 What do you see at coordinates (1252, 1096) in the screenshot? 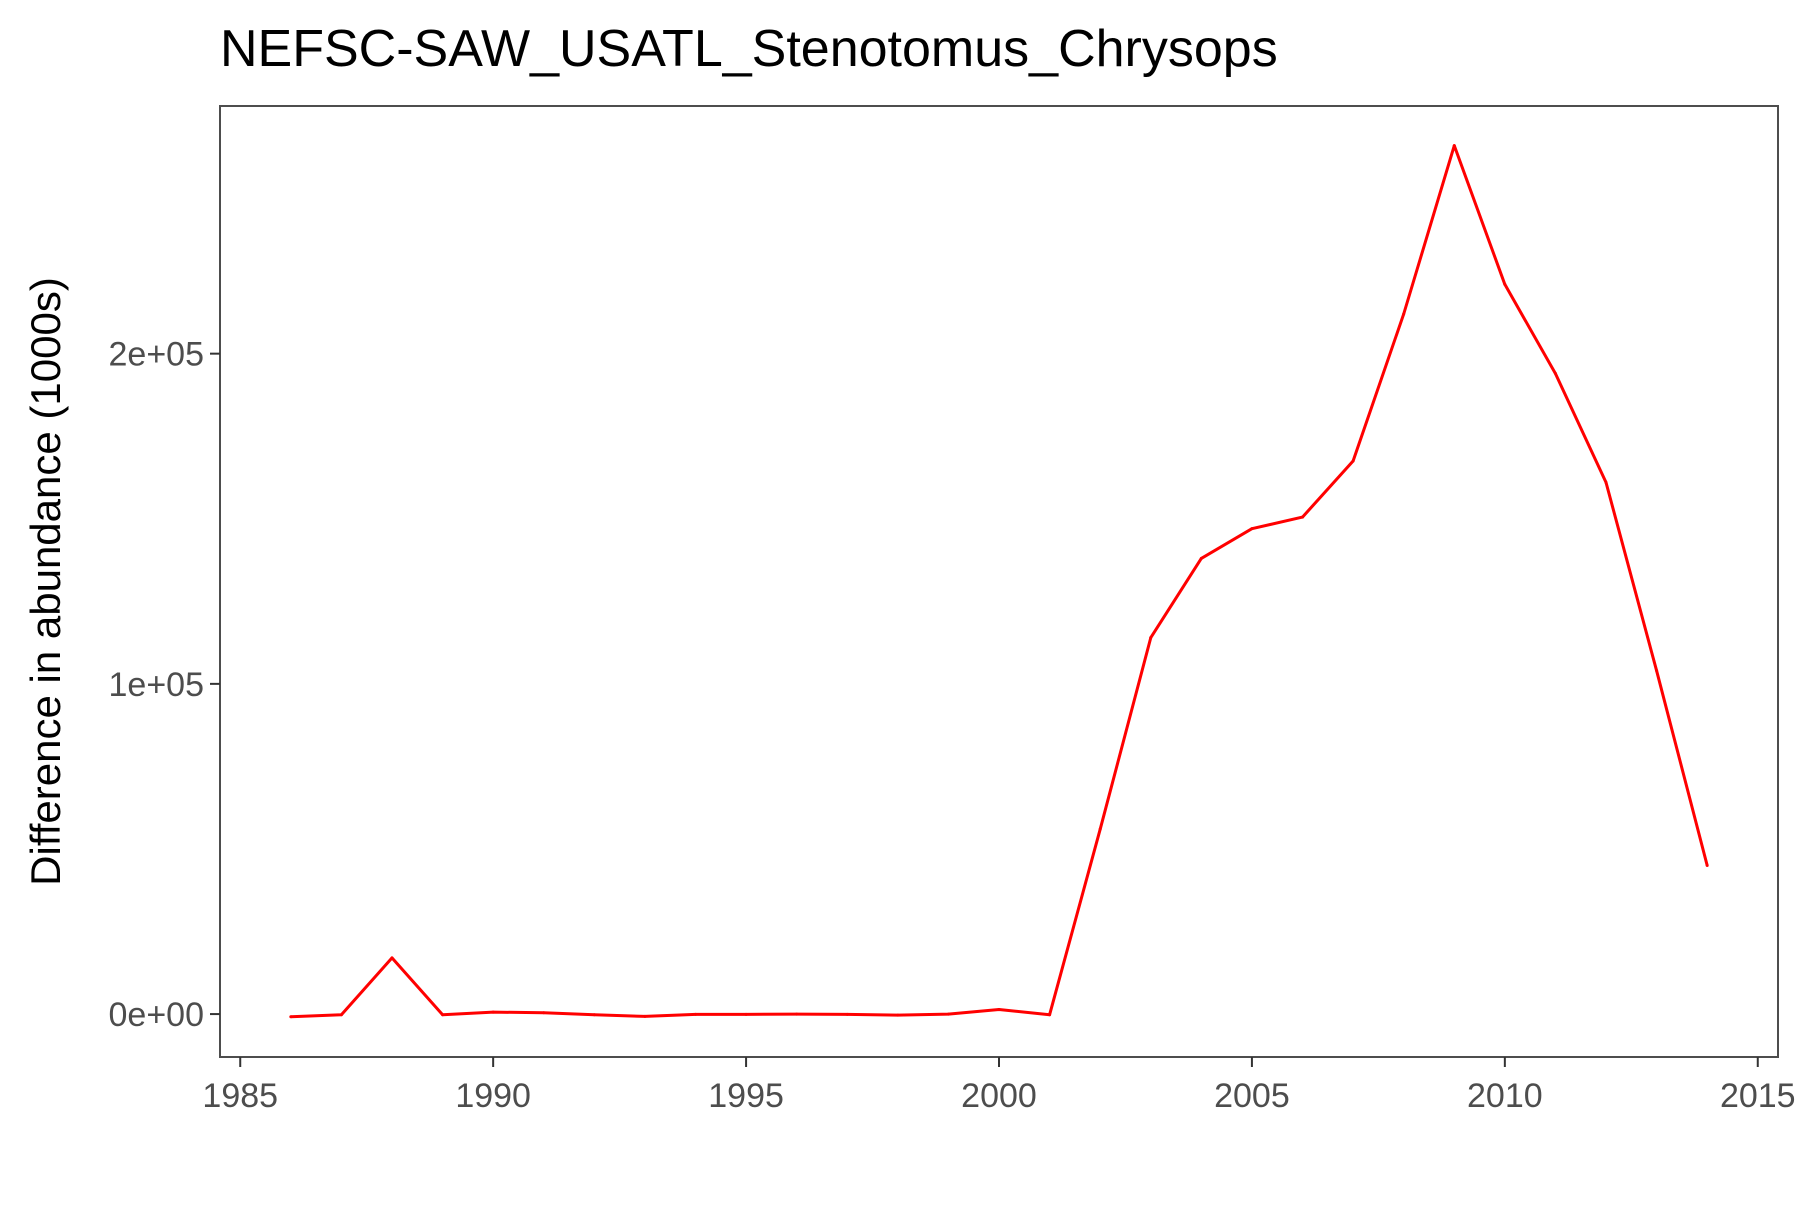
I see `x-tick-label: 2005` at bounding box center [1252, 1096].